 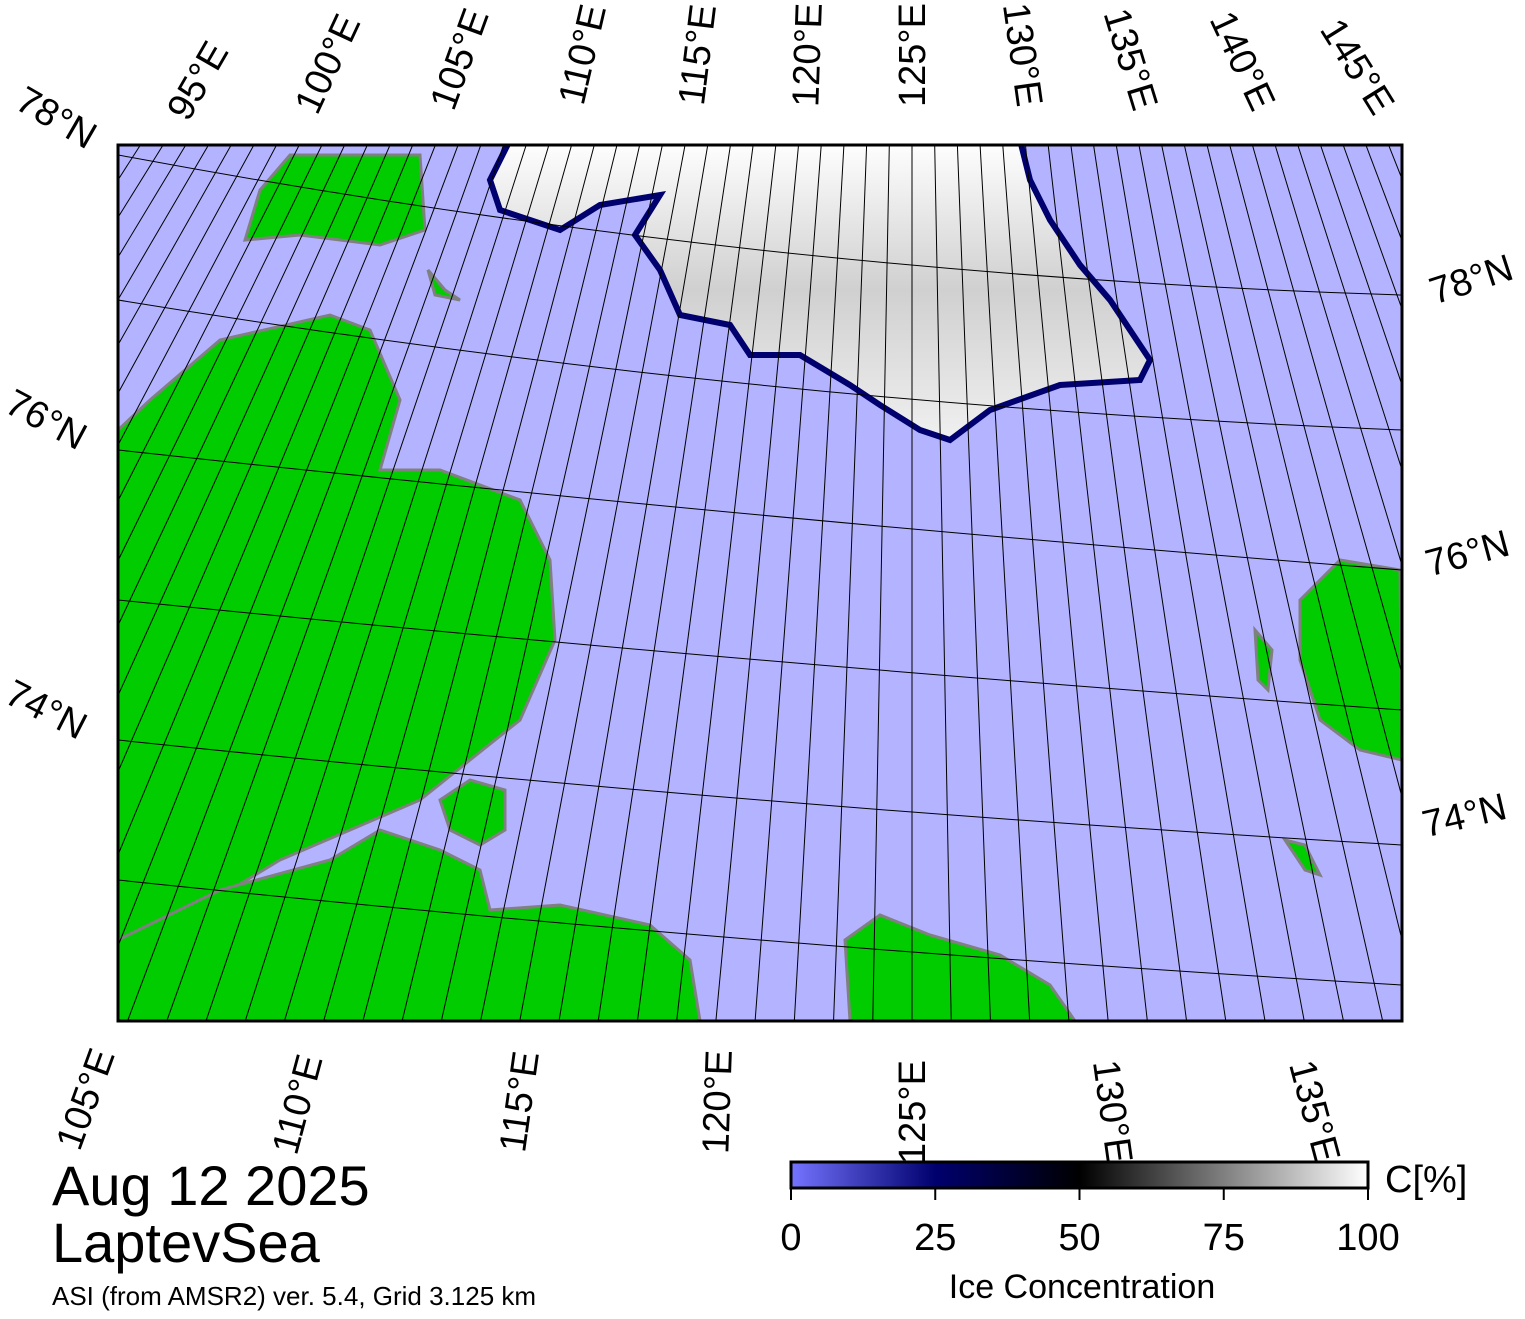 What do you see at coordinates (186, 1242) in the screenshot?
I see `region: LaptevSea` at bounding box center [186, 1242].